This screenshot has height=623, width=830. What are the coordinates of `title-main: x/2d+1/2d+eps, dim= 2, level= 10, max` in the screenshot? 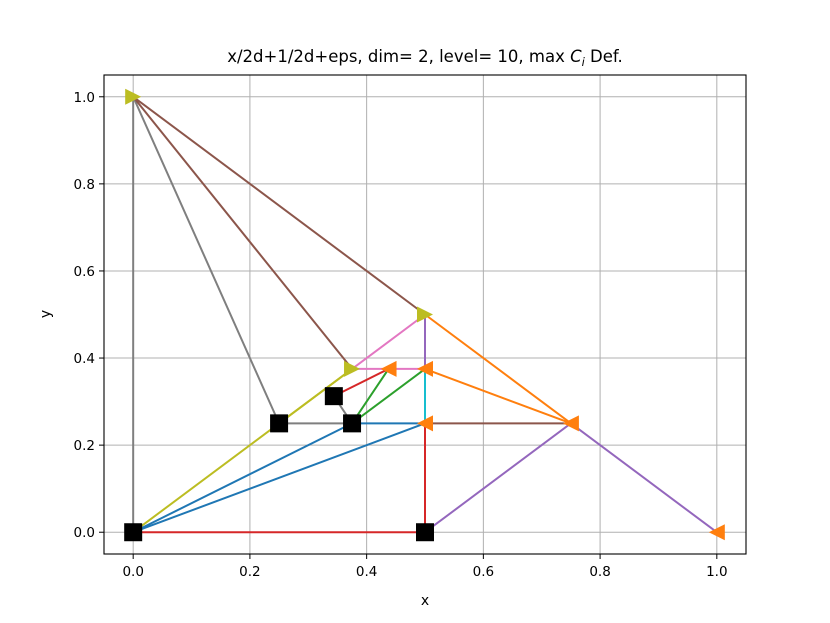 It's located at (398, 56).